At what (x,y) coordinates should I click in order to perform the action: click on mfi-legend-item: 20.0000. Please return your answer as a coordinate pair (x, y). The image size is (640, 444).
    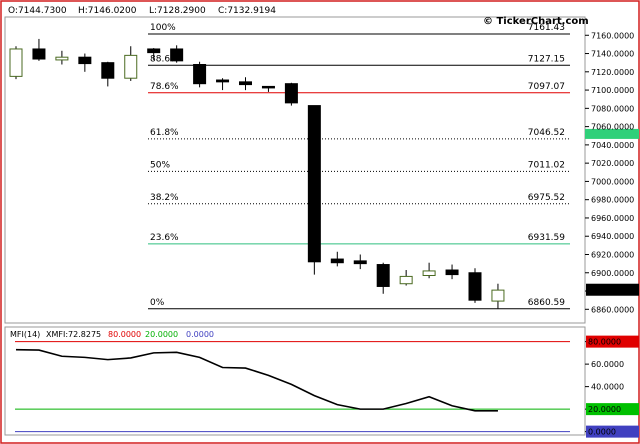
    Looking at the image, I should click on (161, 334).